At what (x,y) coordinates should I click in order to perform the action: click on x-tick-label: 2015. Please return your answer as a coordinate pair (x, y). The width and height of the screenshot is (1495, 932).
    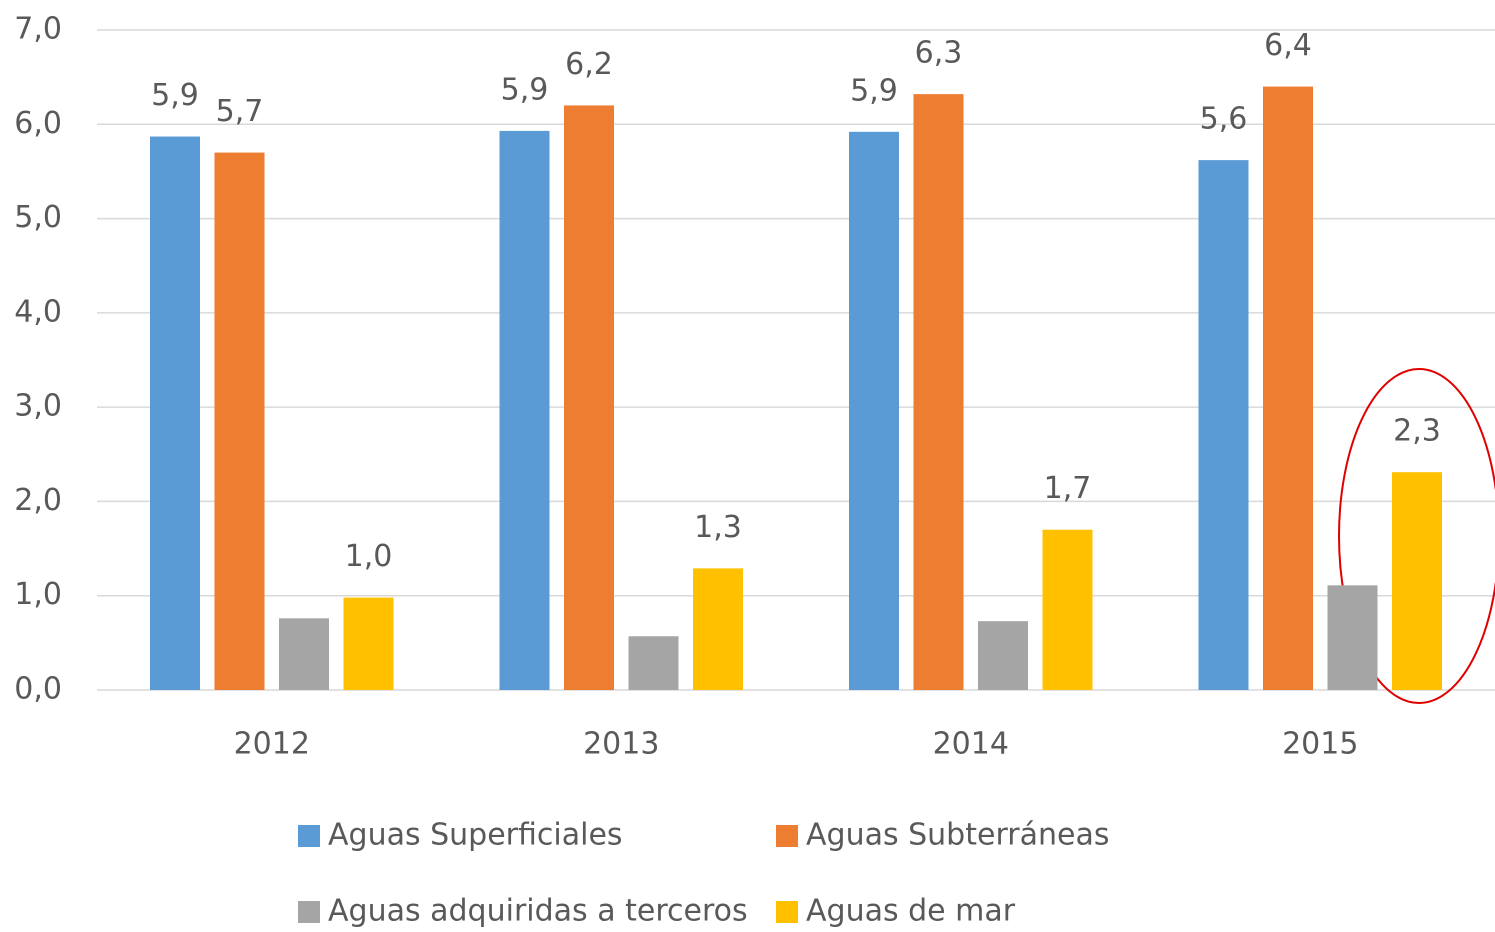
    Looking at the image, I should click on (1320, 744).